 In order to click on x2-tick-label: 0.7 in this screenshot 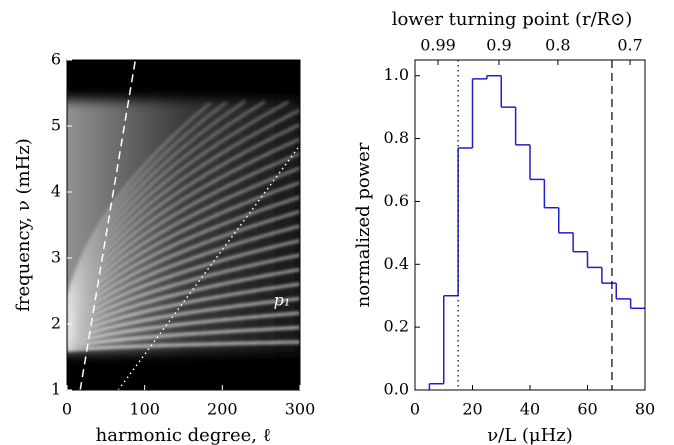, I will do `click(629, 45)`.